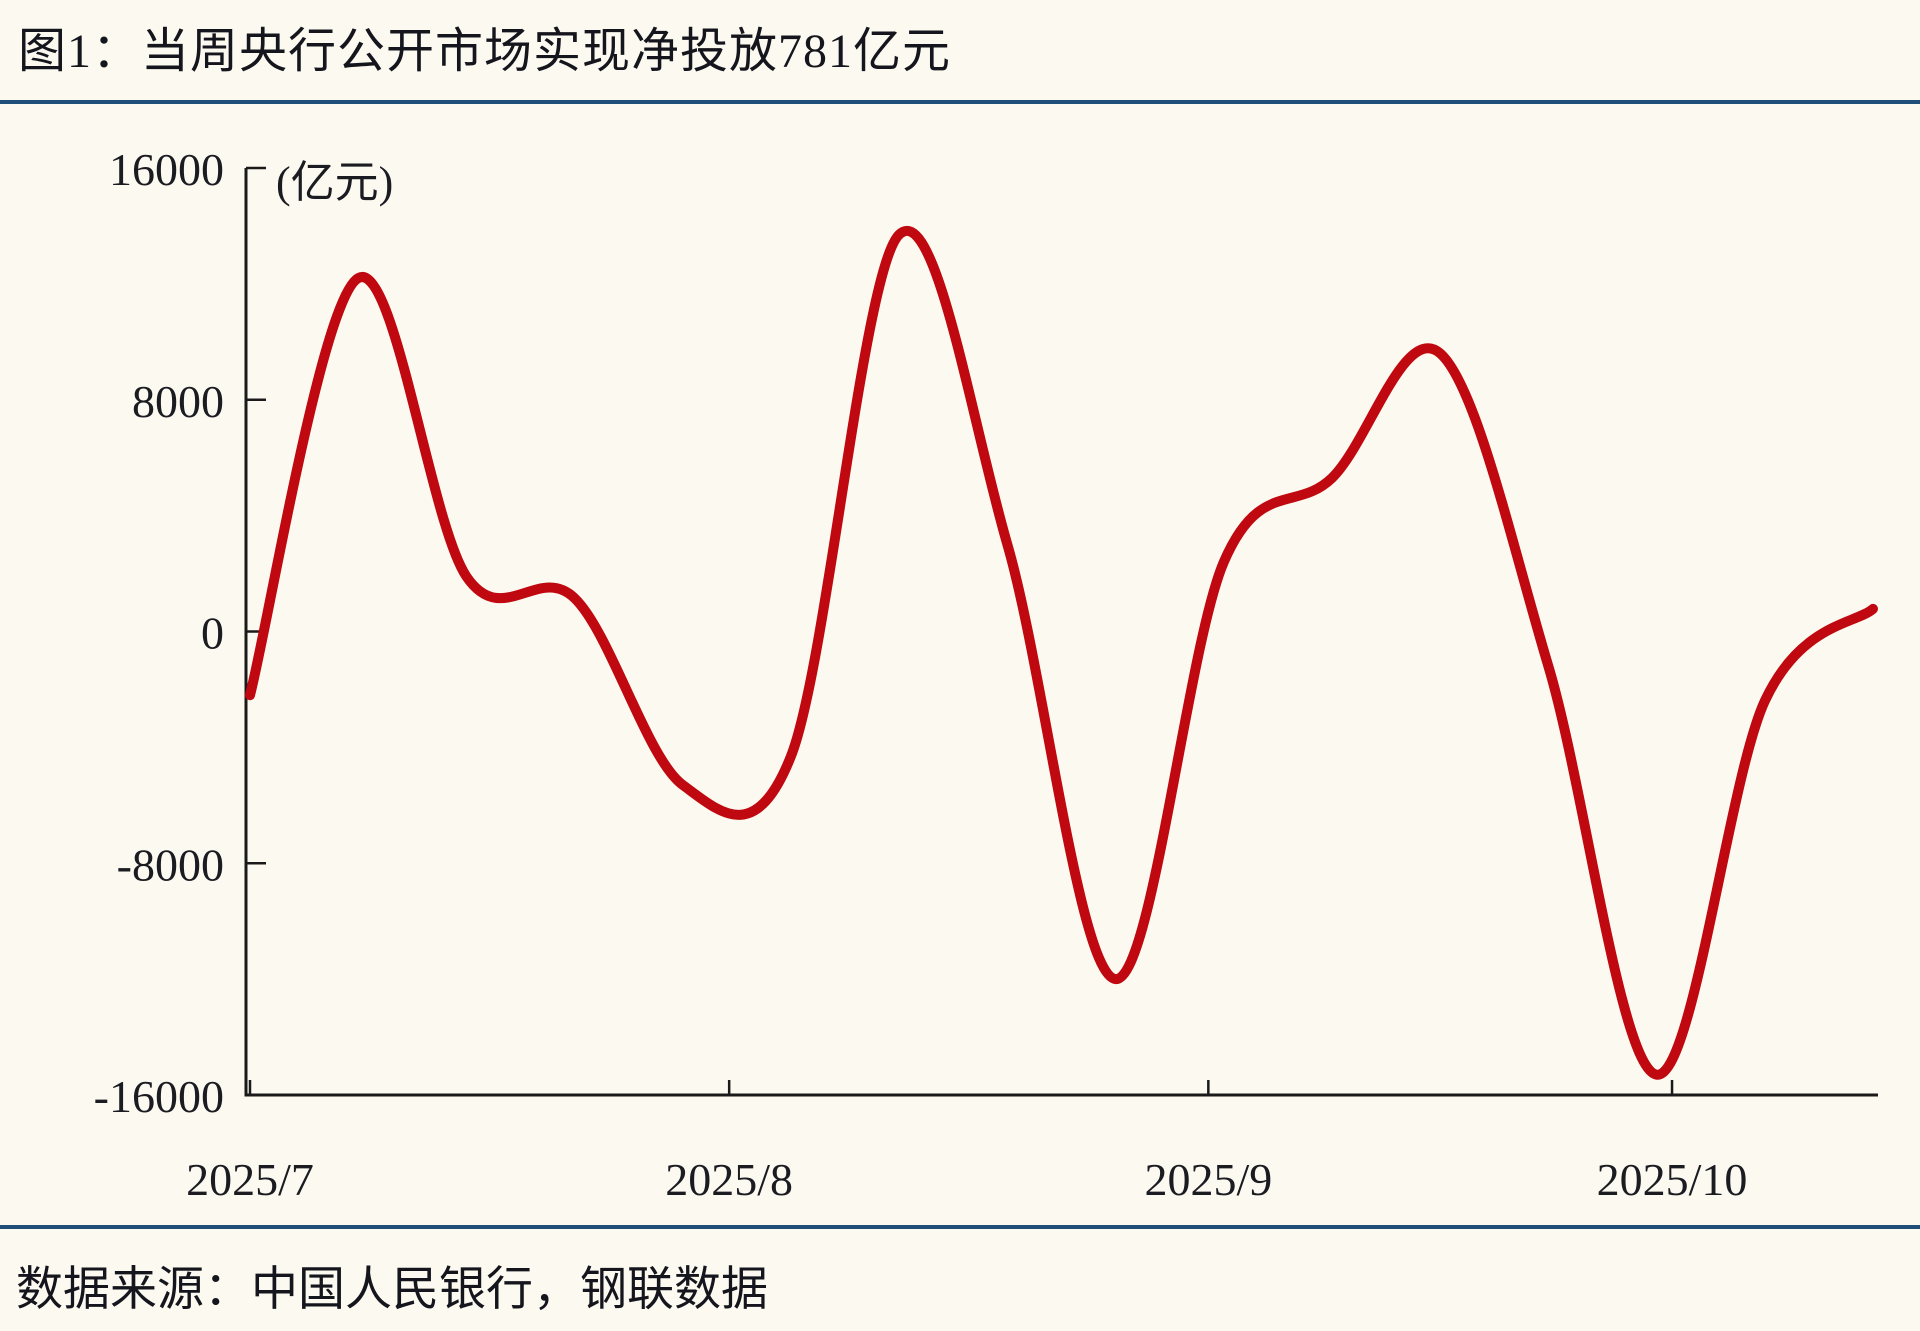  I want to click on x-tick-label: 2025/8, so click(729, 1179).